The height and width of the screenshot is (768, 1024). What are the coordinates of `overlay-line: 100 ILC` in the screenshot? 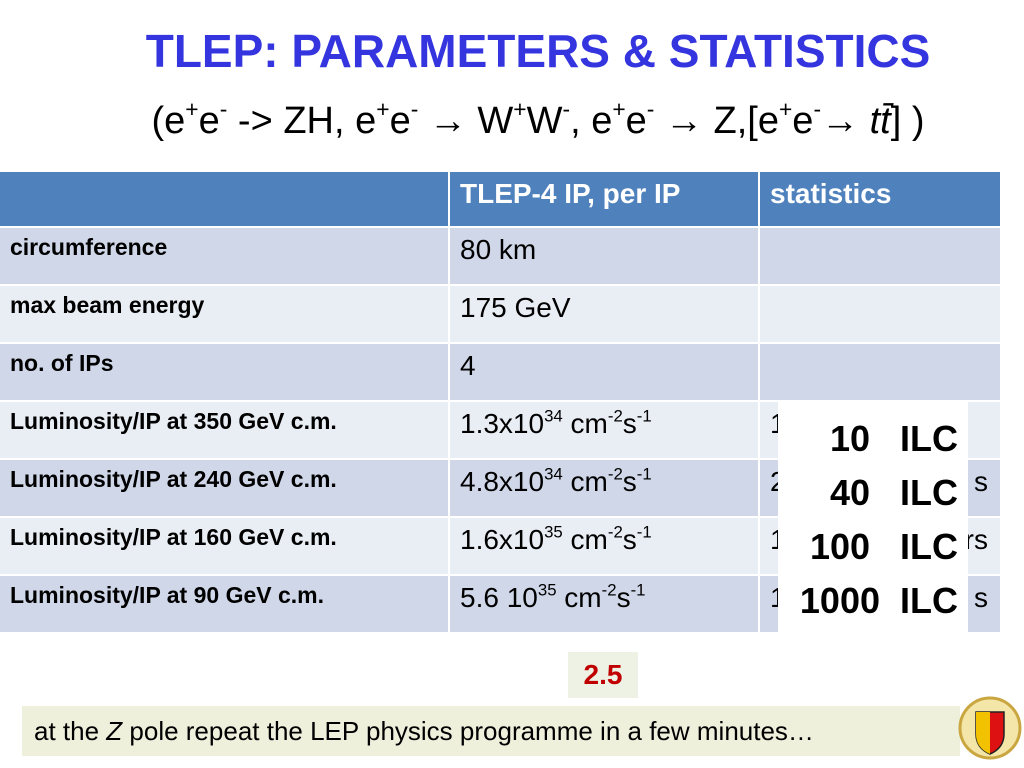 It's located at (883, 546).